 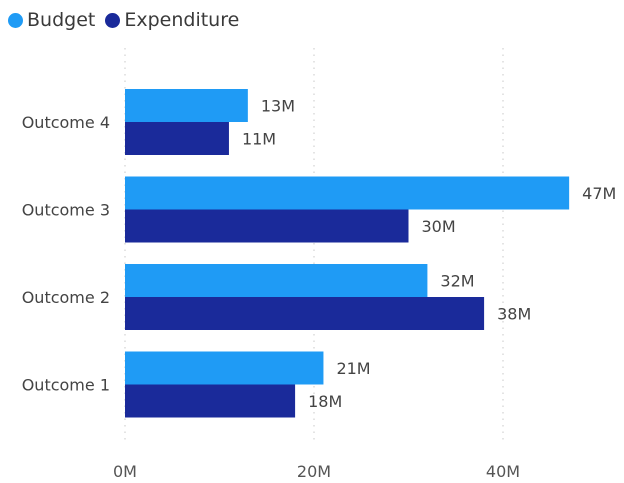 I want to click on legend-label-budget: Budget, so click(x=61, y=20).